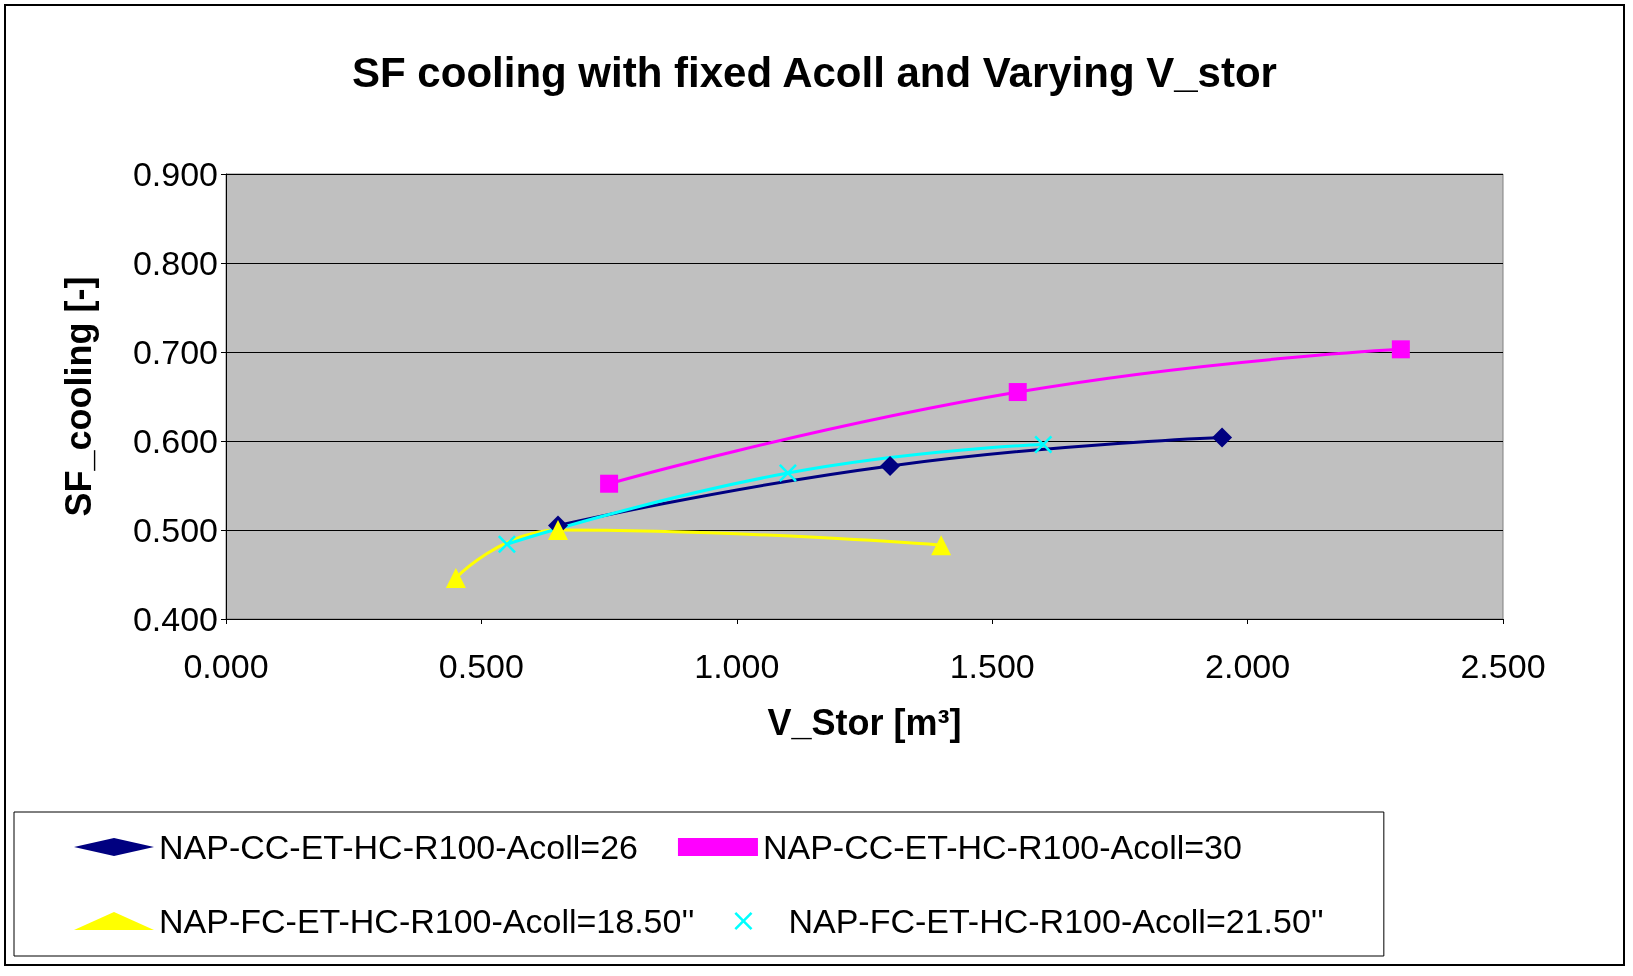 This screenshot has width=1633, height=976. I want to click on y-tick-label: 0.700, so click(175, 352).